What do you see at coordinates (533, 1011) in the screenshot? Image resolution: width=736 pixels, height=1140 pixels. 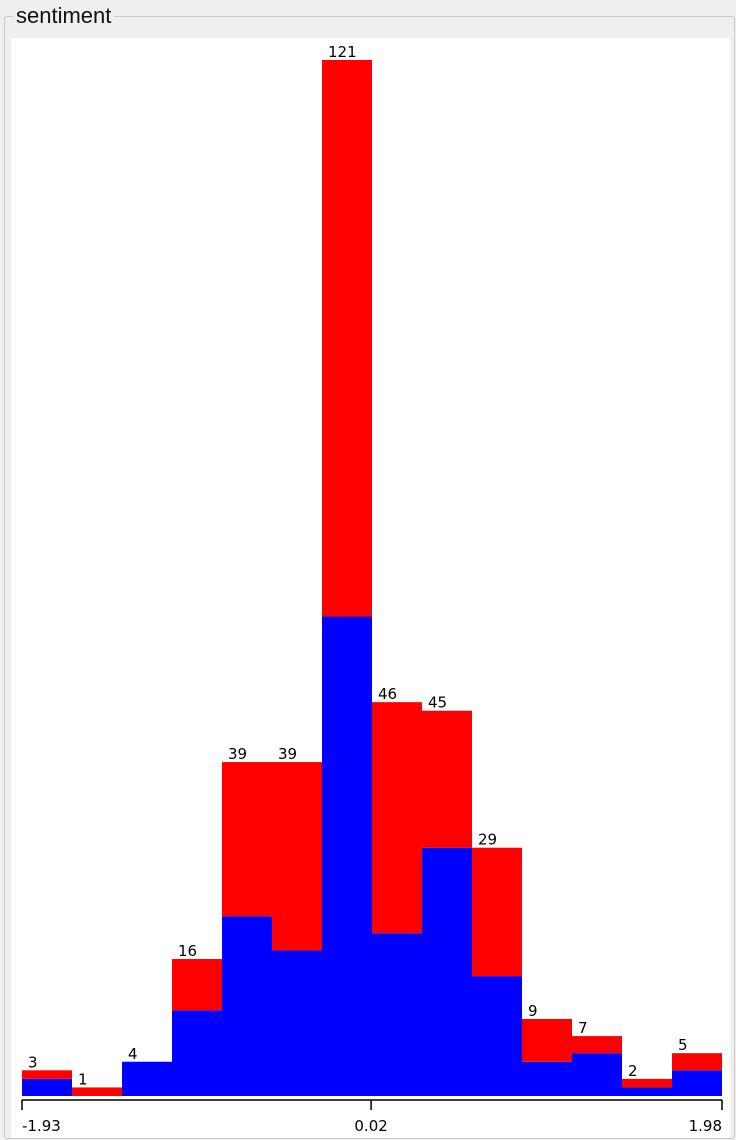 I see `bar-label-bin-11: 9` at bounding box center [533, 1011].